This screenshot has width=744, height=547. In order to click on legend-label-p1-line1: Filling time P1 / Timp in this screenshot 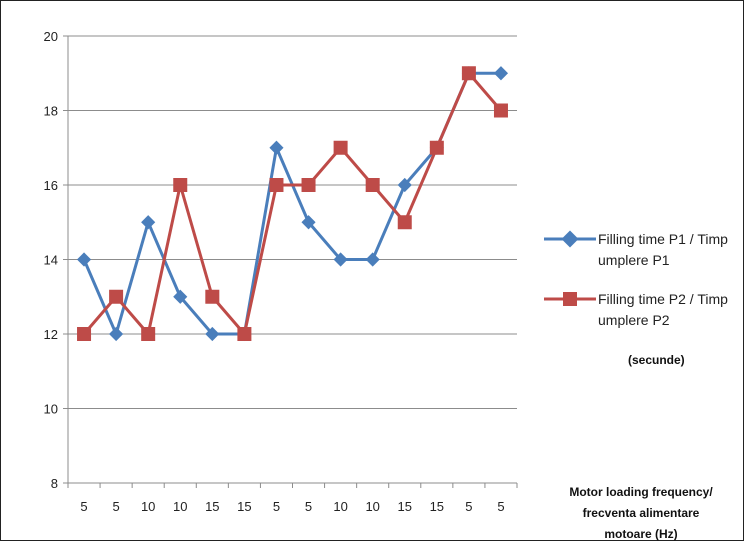, I will do `click(663, 239)`.